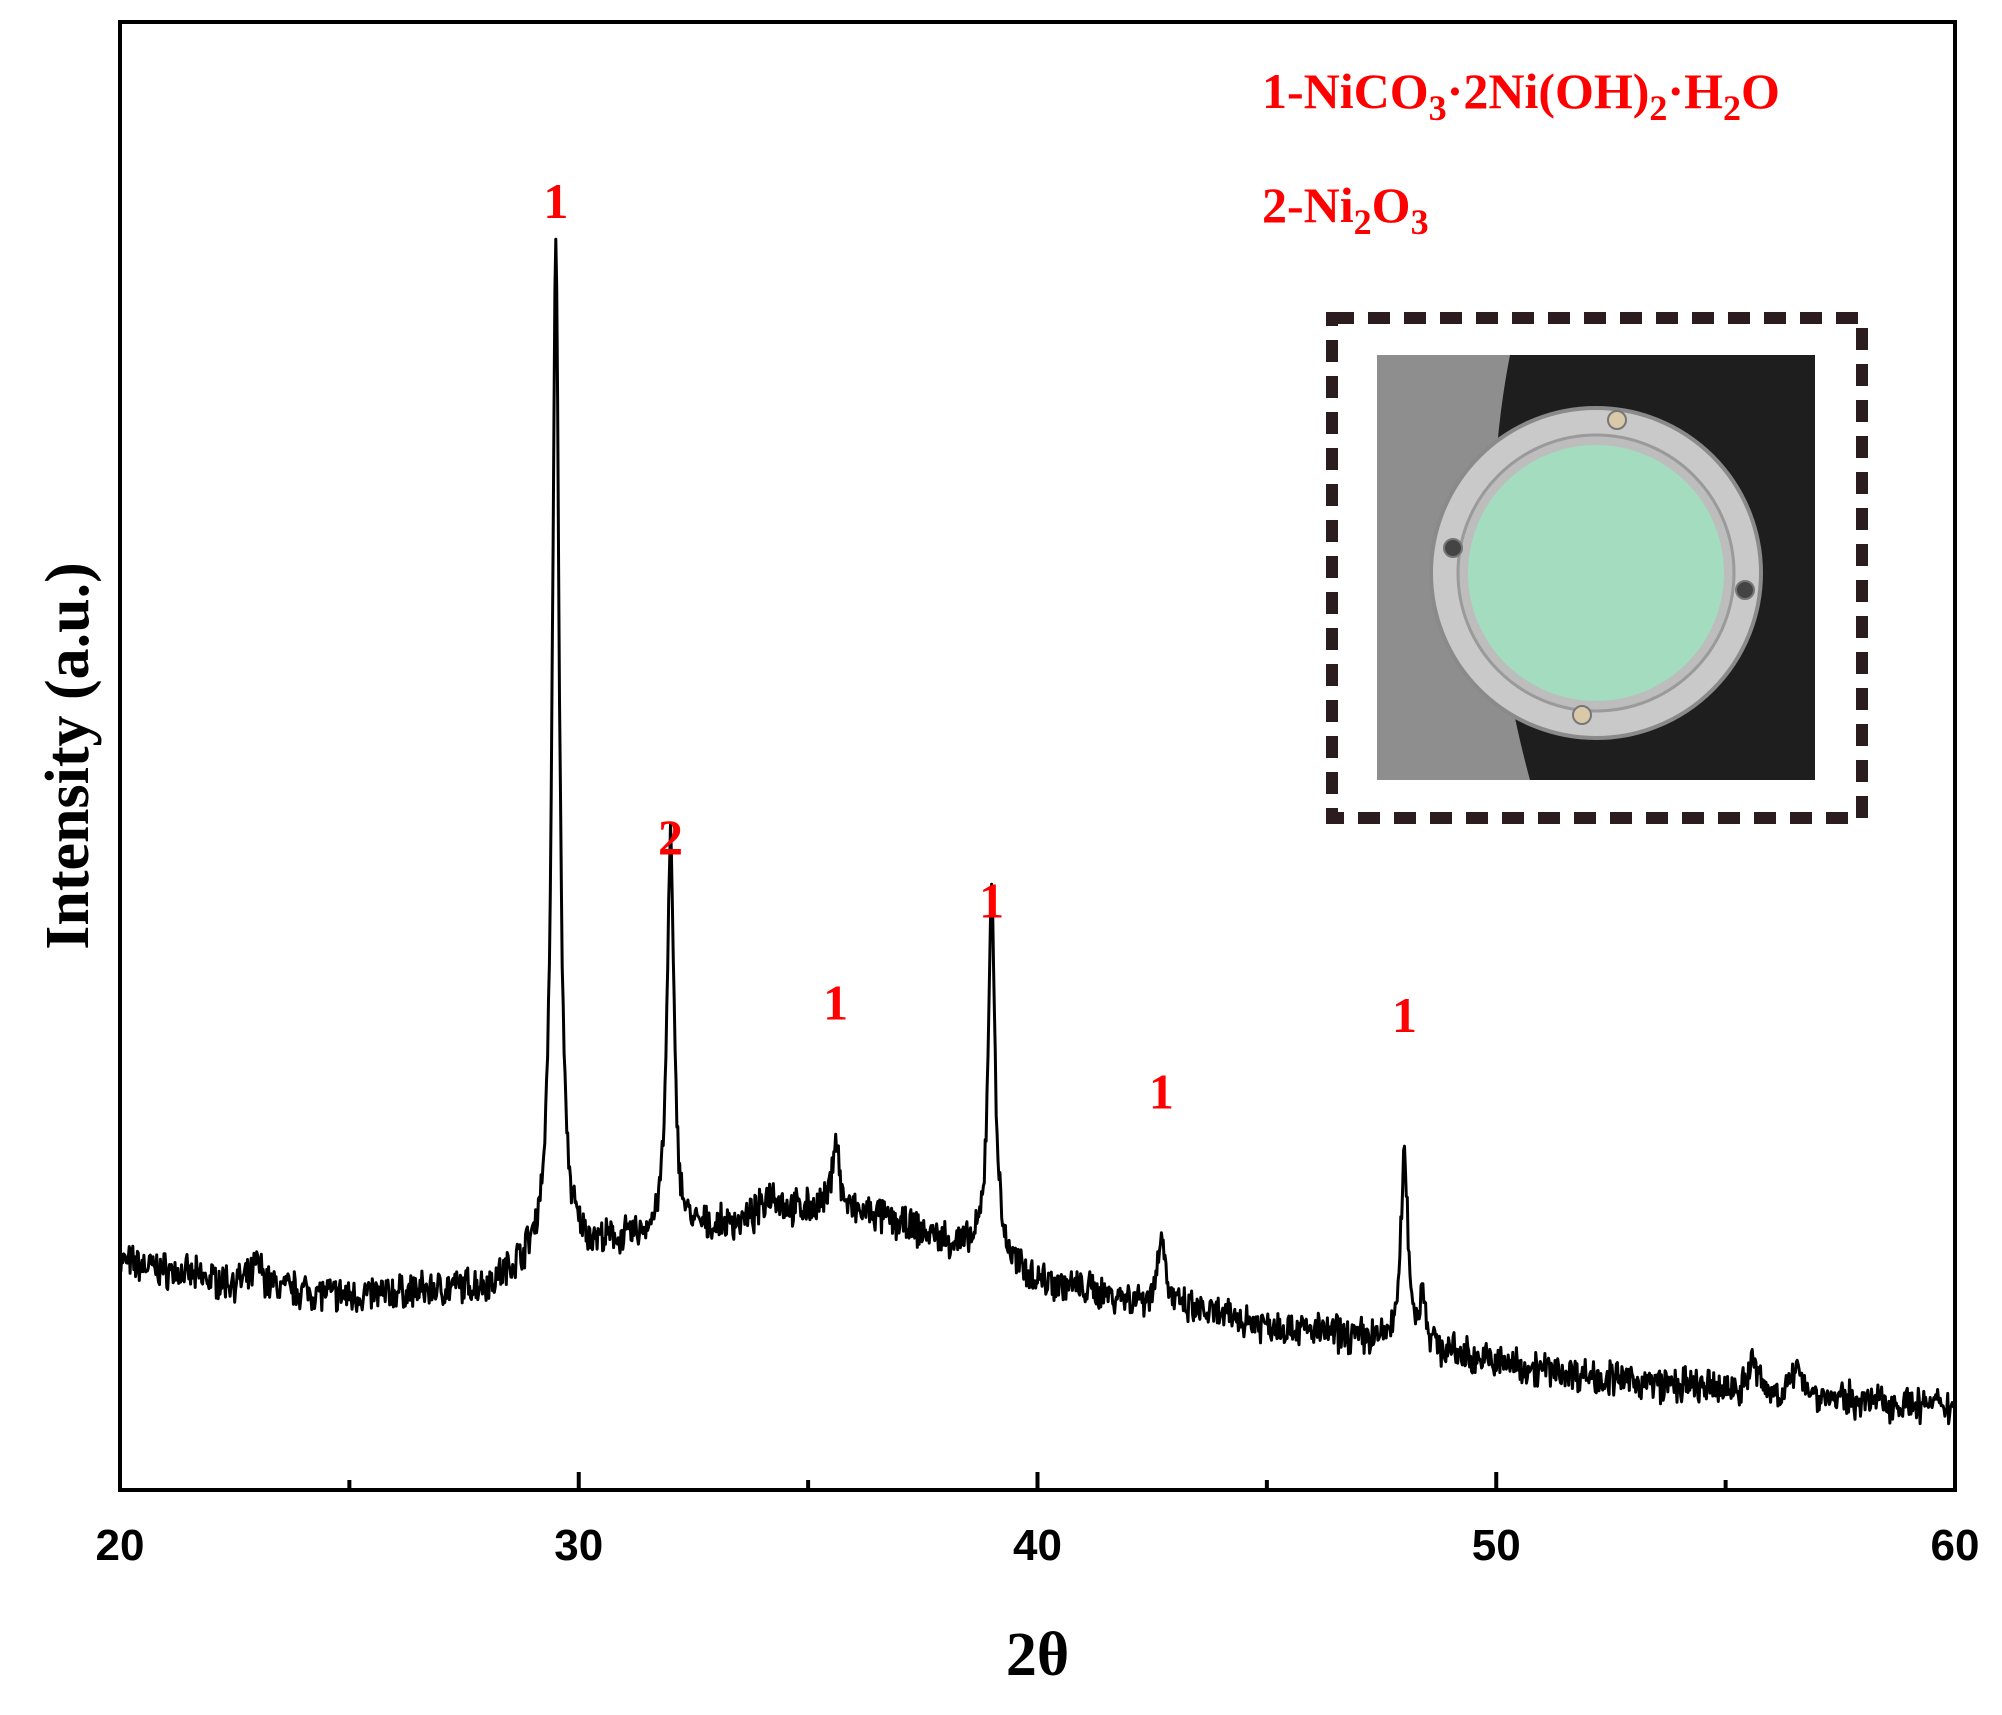 This screenshot has height=1715, width=2002. Describe the element at coordinates (1955, 1545) in the screenshot. I see `x-tick-label: 60` at that location.